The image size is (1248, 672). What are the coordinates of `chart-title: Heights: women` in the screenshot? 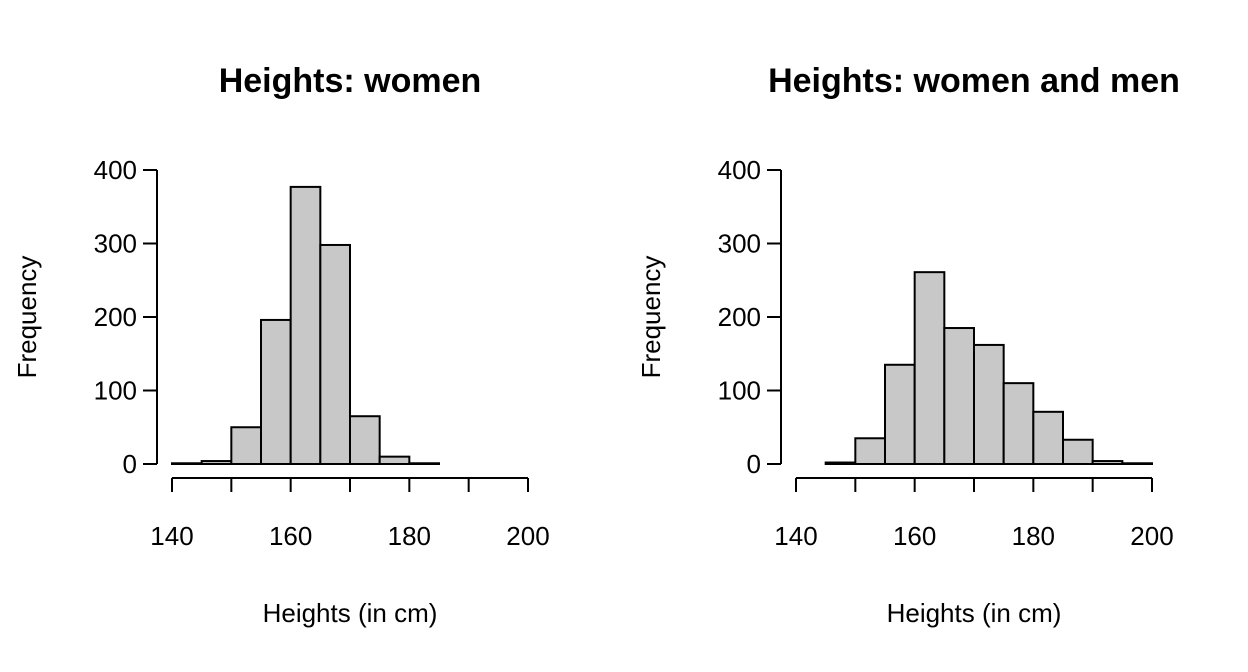 It's located at (350, 81).